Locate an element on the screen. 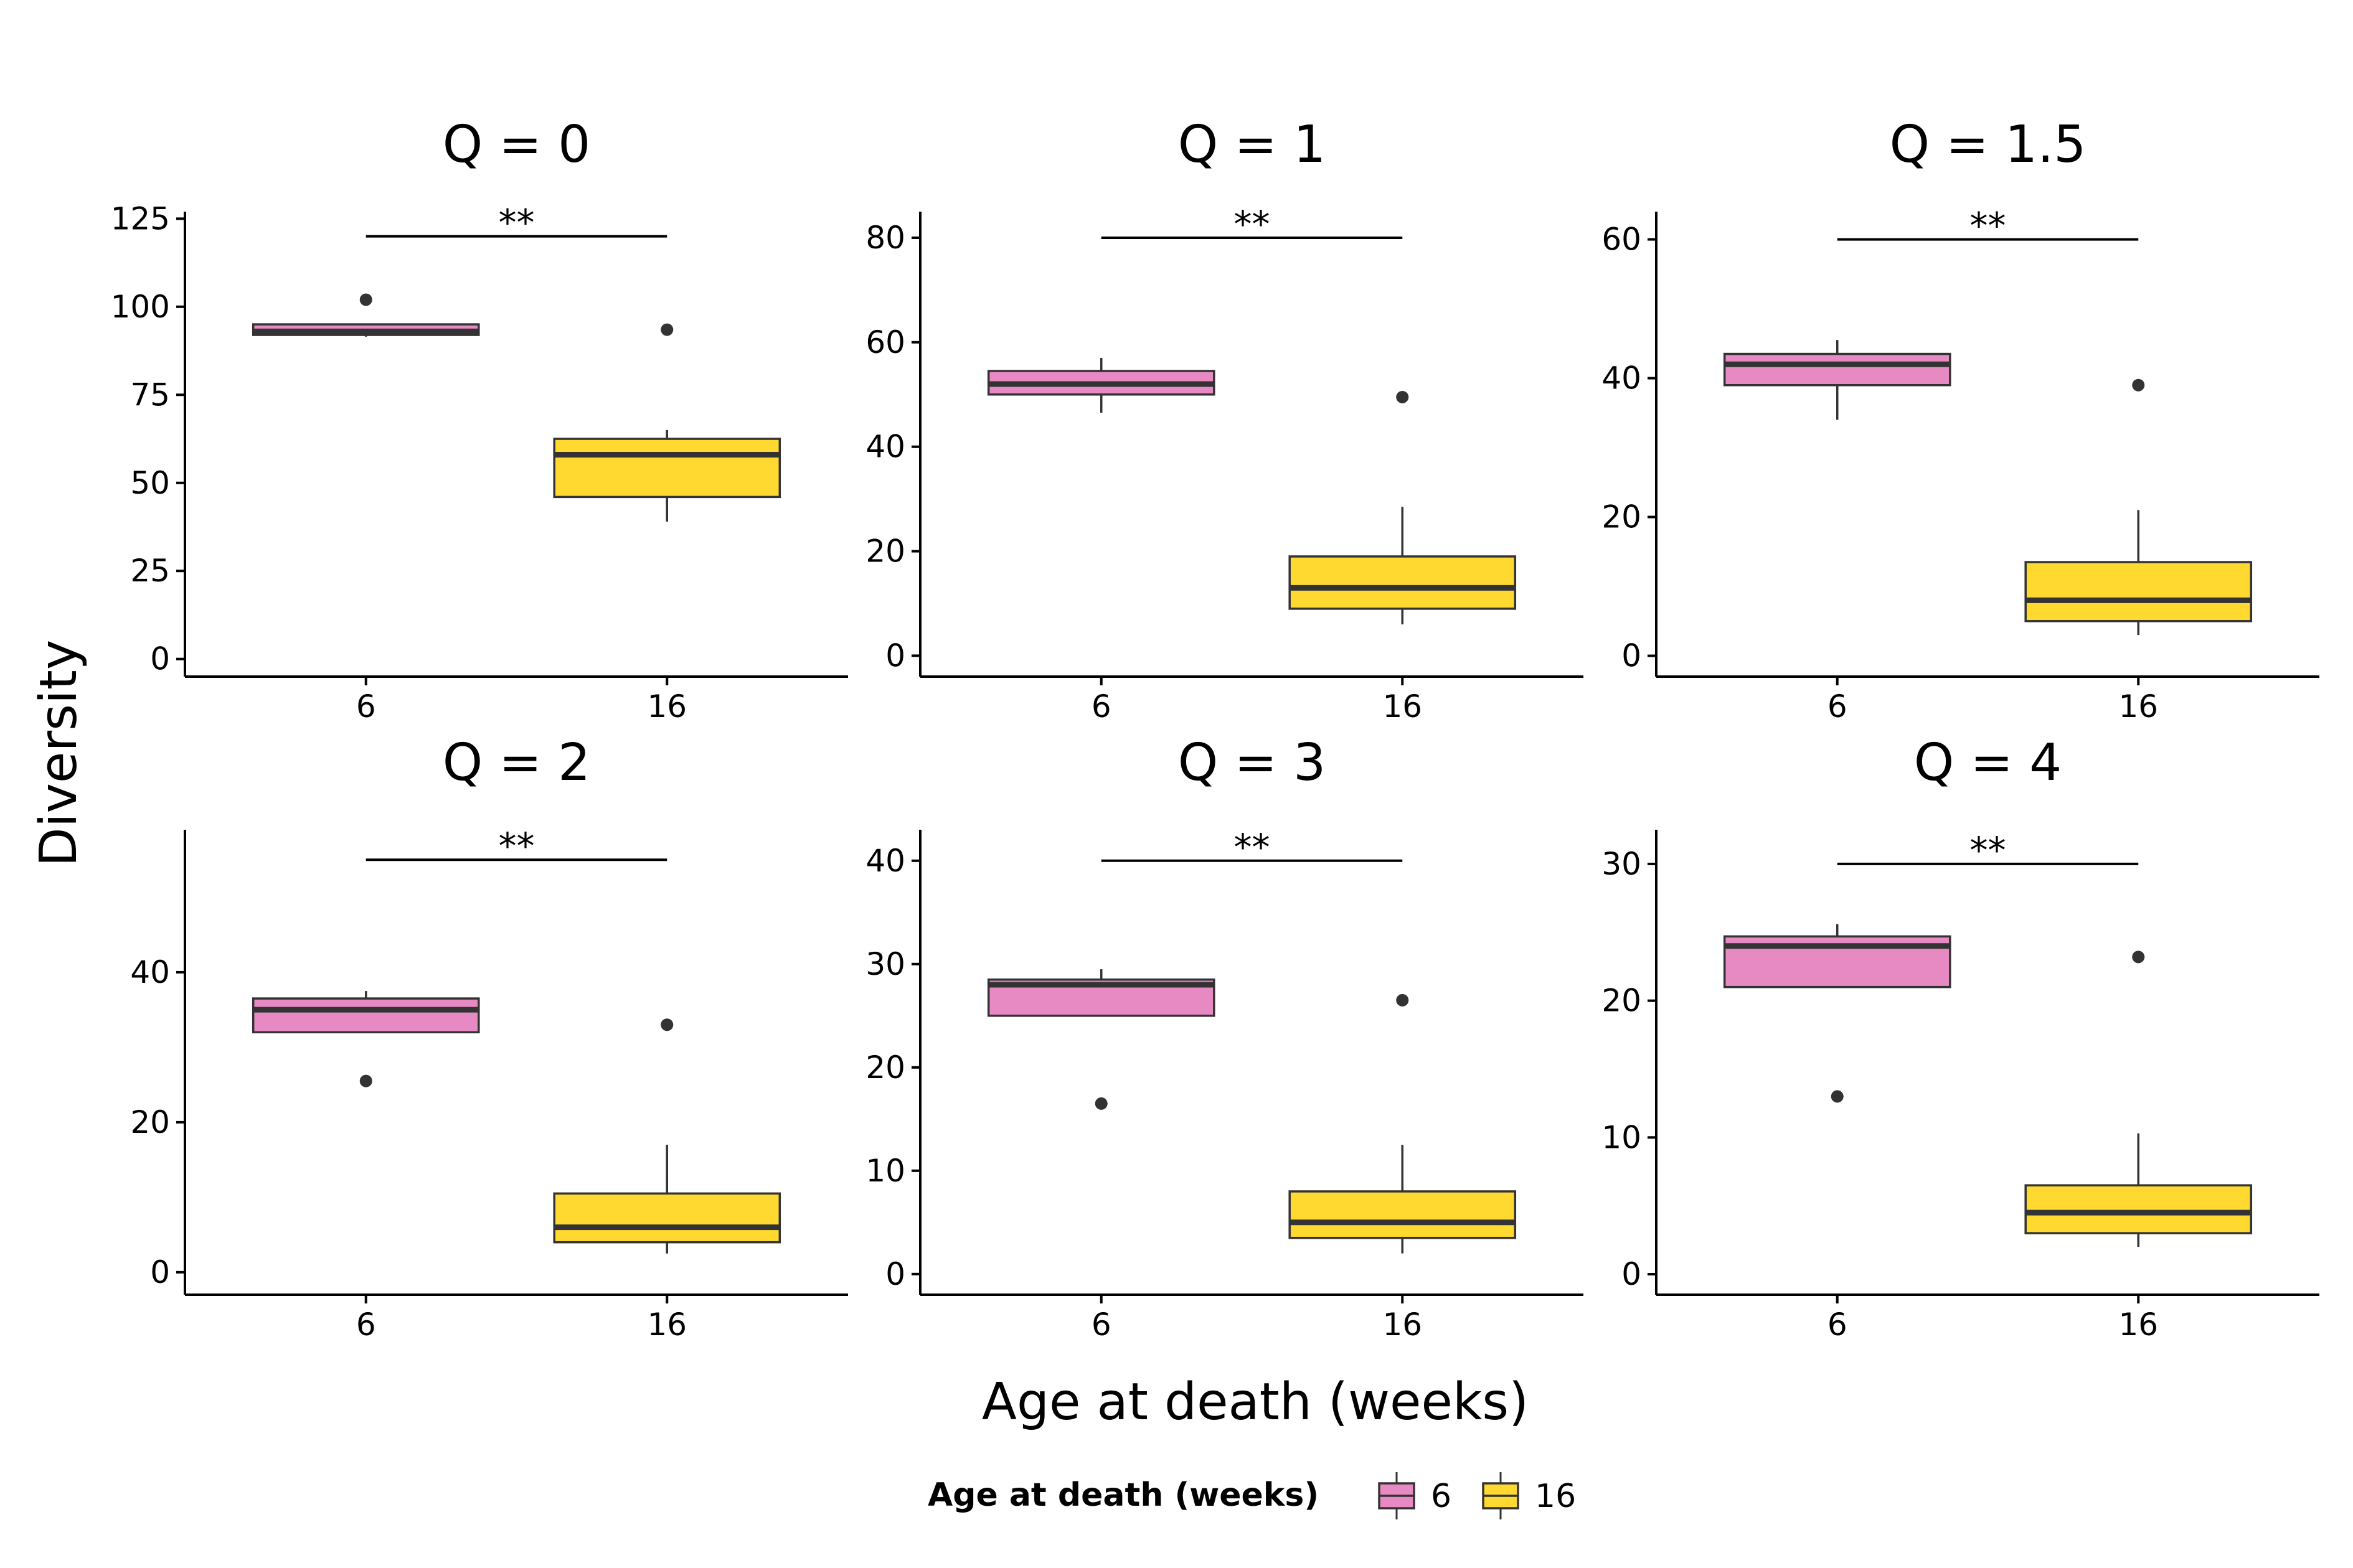  panel-6: Q = 4 0 10 20 30 6 16 ** is located at coordinates (1960, 1038).